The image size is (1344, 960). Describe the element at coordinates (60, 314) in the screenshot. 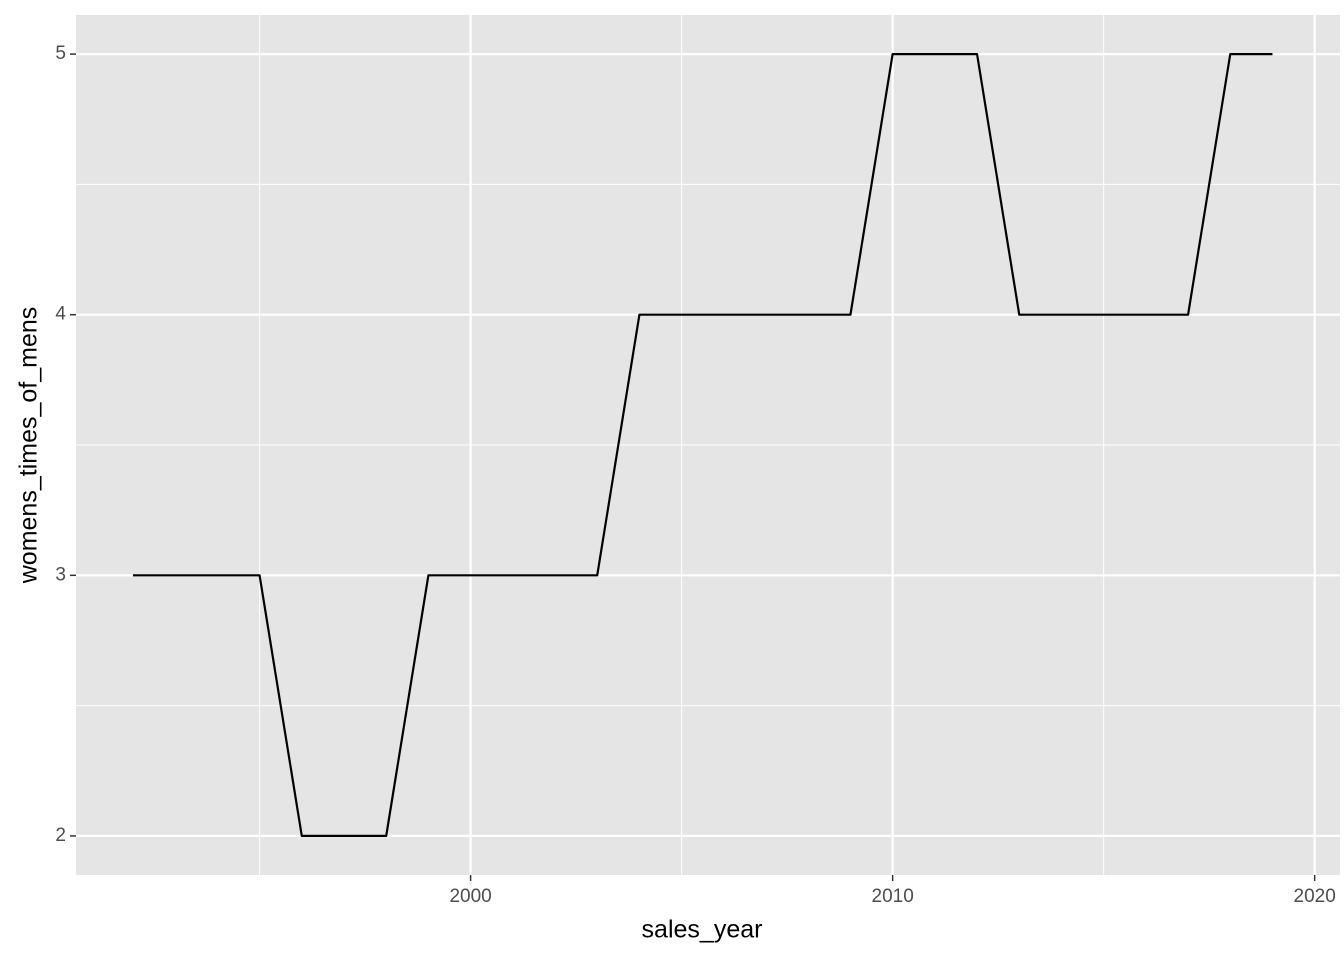

I see `y-tick-label: 4` at that location.